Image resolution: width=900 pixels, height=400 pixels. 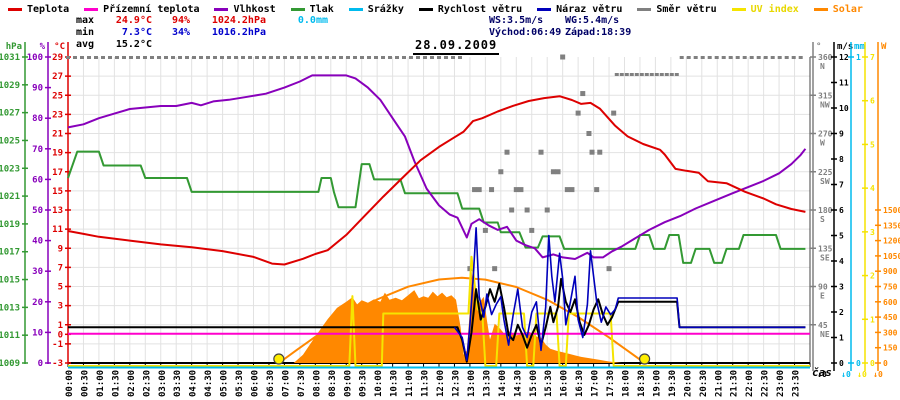 I want to click on legend-item-5: Rychlost větru, so click(x=470, y=9).